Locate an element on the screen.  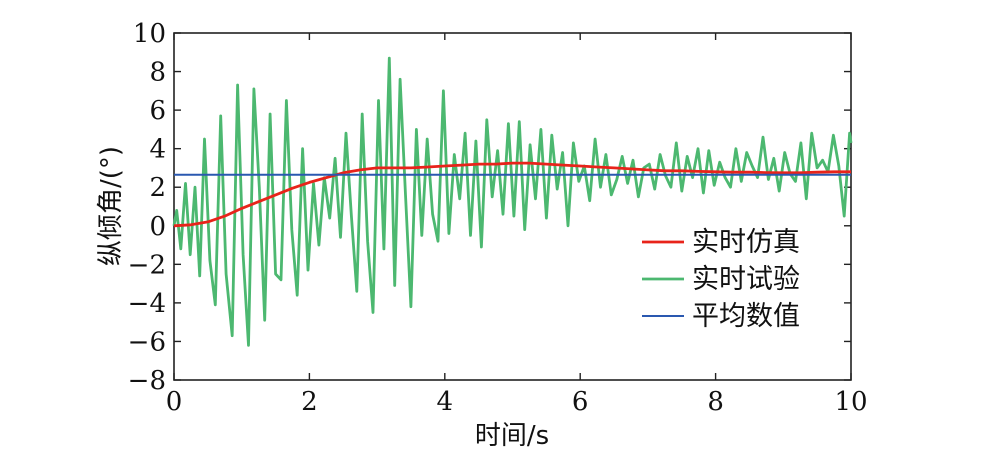
y-tick-label: 6 is located at coordinates (157, 111).